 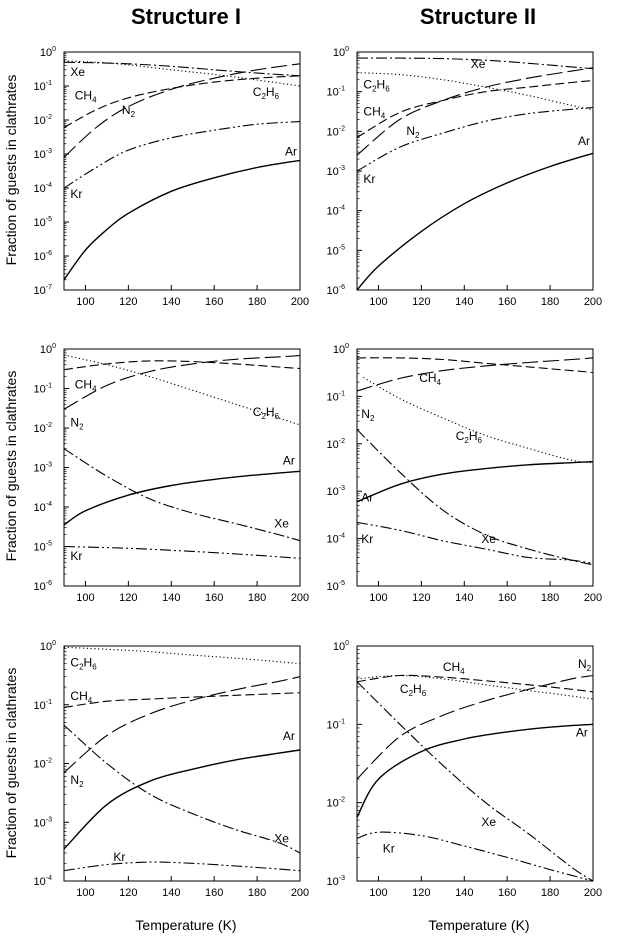 I want to click on panel-a-ytick-label: 10⁻¹, so click(x=43, y=86).